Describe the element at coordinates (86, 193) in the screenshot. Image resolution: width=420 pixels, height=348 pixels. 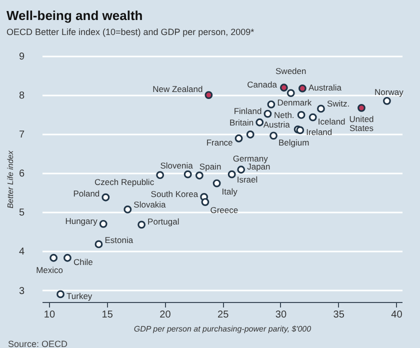
I see `annotation: Poland` at that location.